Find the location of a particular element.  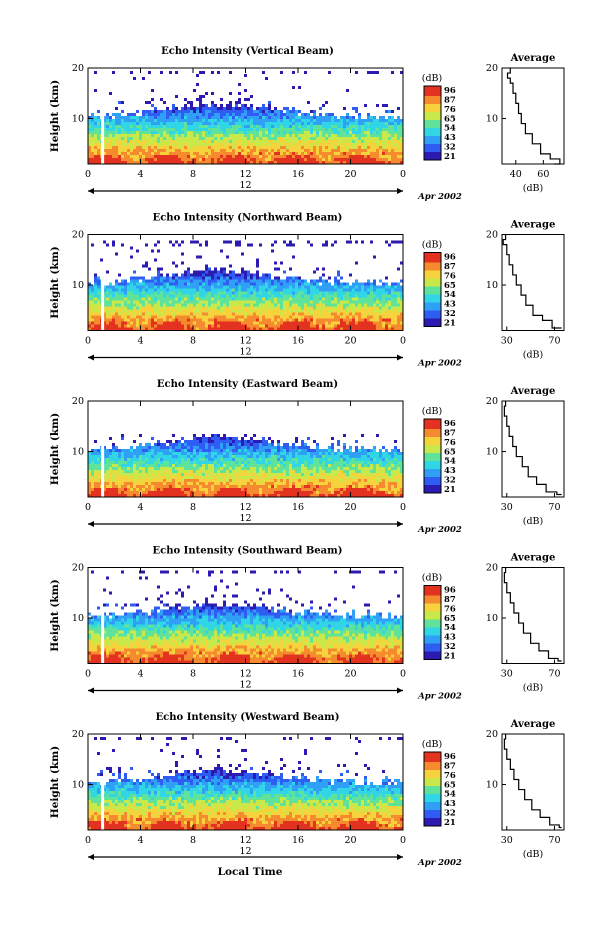

colorbar-tick-label: 96 is located at coordinates (450, 258).